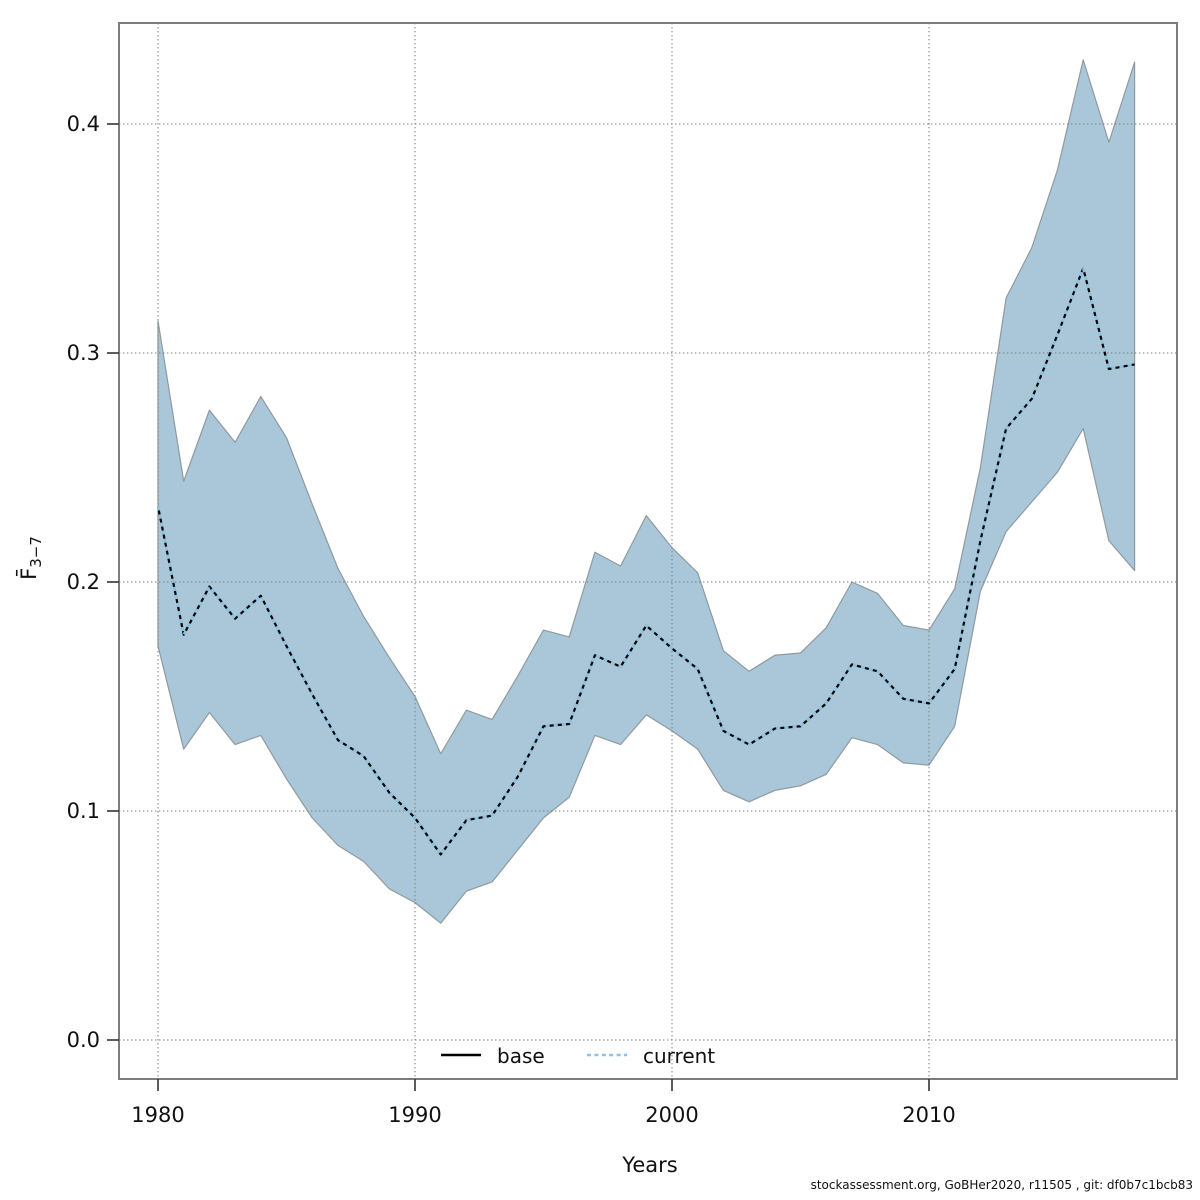 The image size is (1200, 1200). What do you see at coordinates (83, 811) in the screenshot?
I see `y-tick-label: 0.1` at bounding box center [83, 811].